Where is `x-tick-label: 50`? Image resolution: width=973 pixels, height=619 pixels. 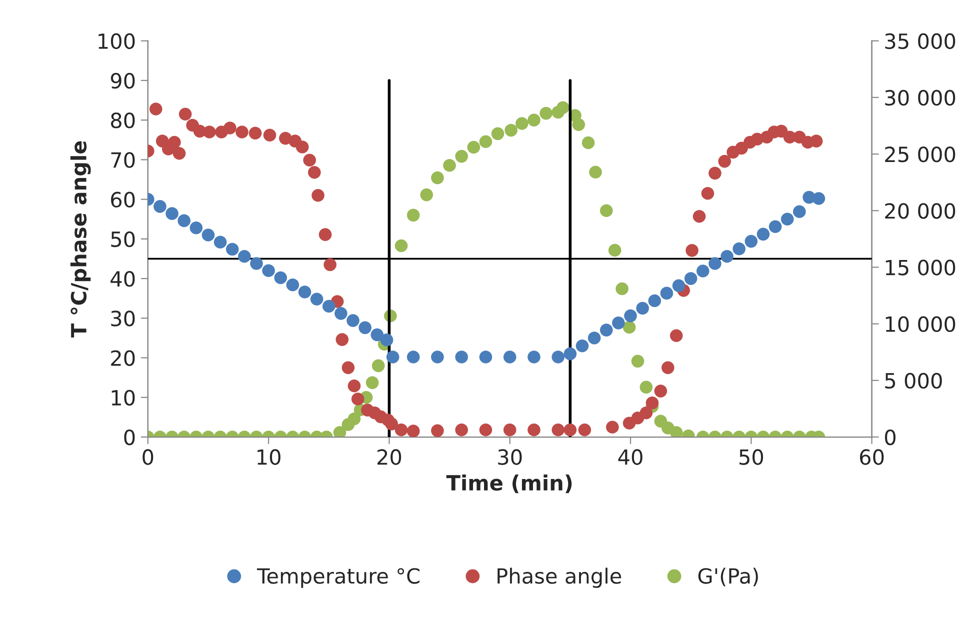 x-tick-label: 50 is located at coordinates (752, 457).